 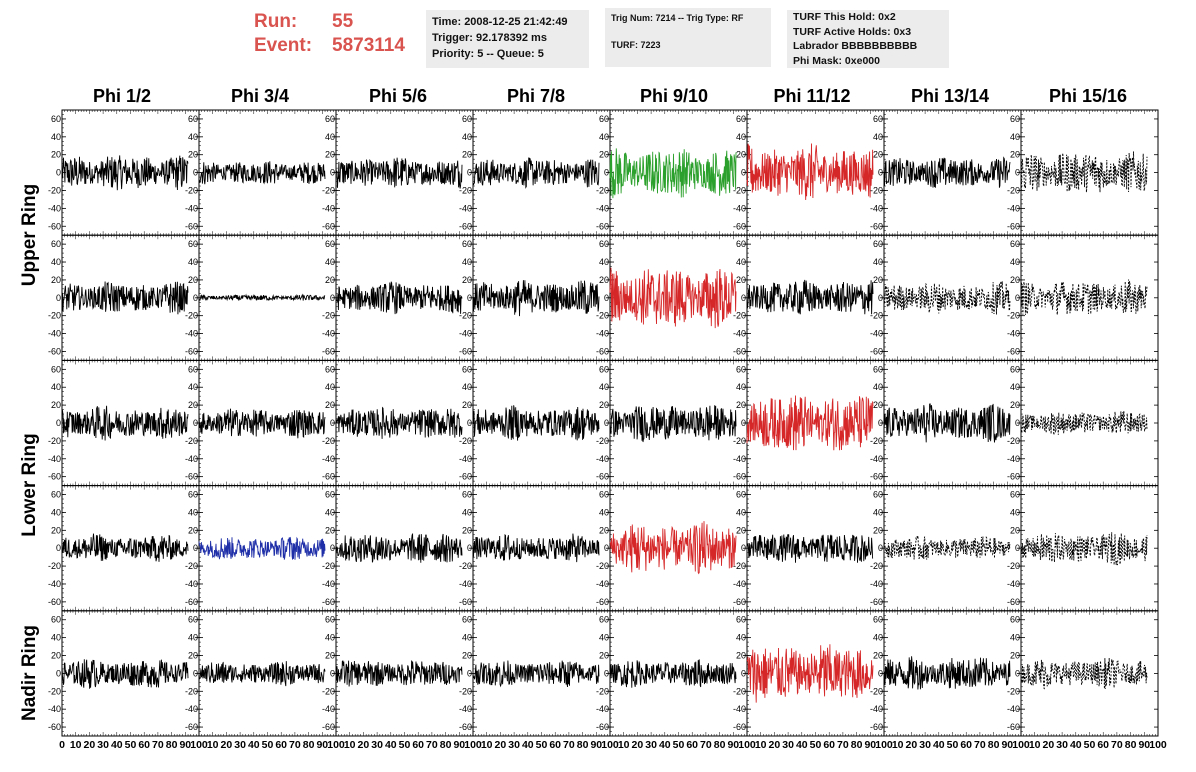 I want to click on panel-r1-c1: 60 40 20 0 -20 -40 -60, so click(x=124, y=172).